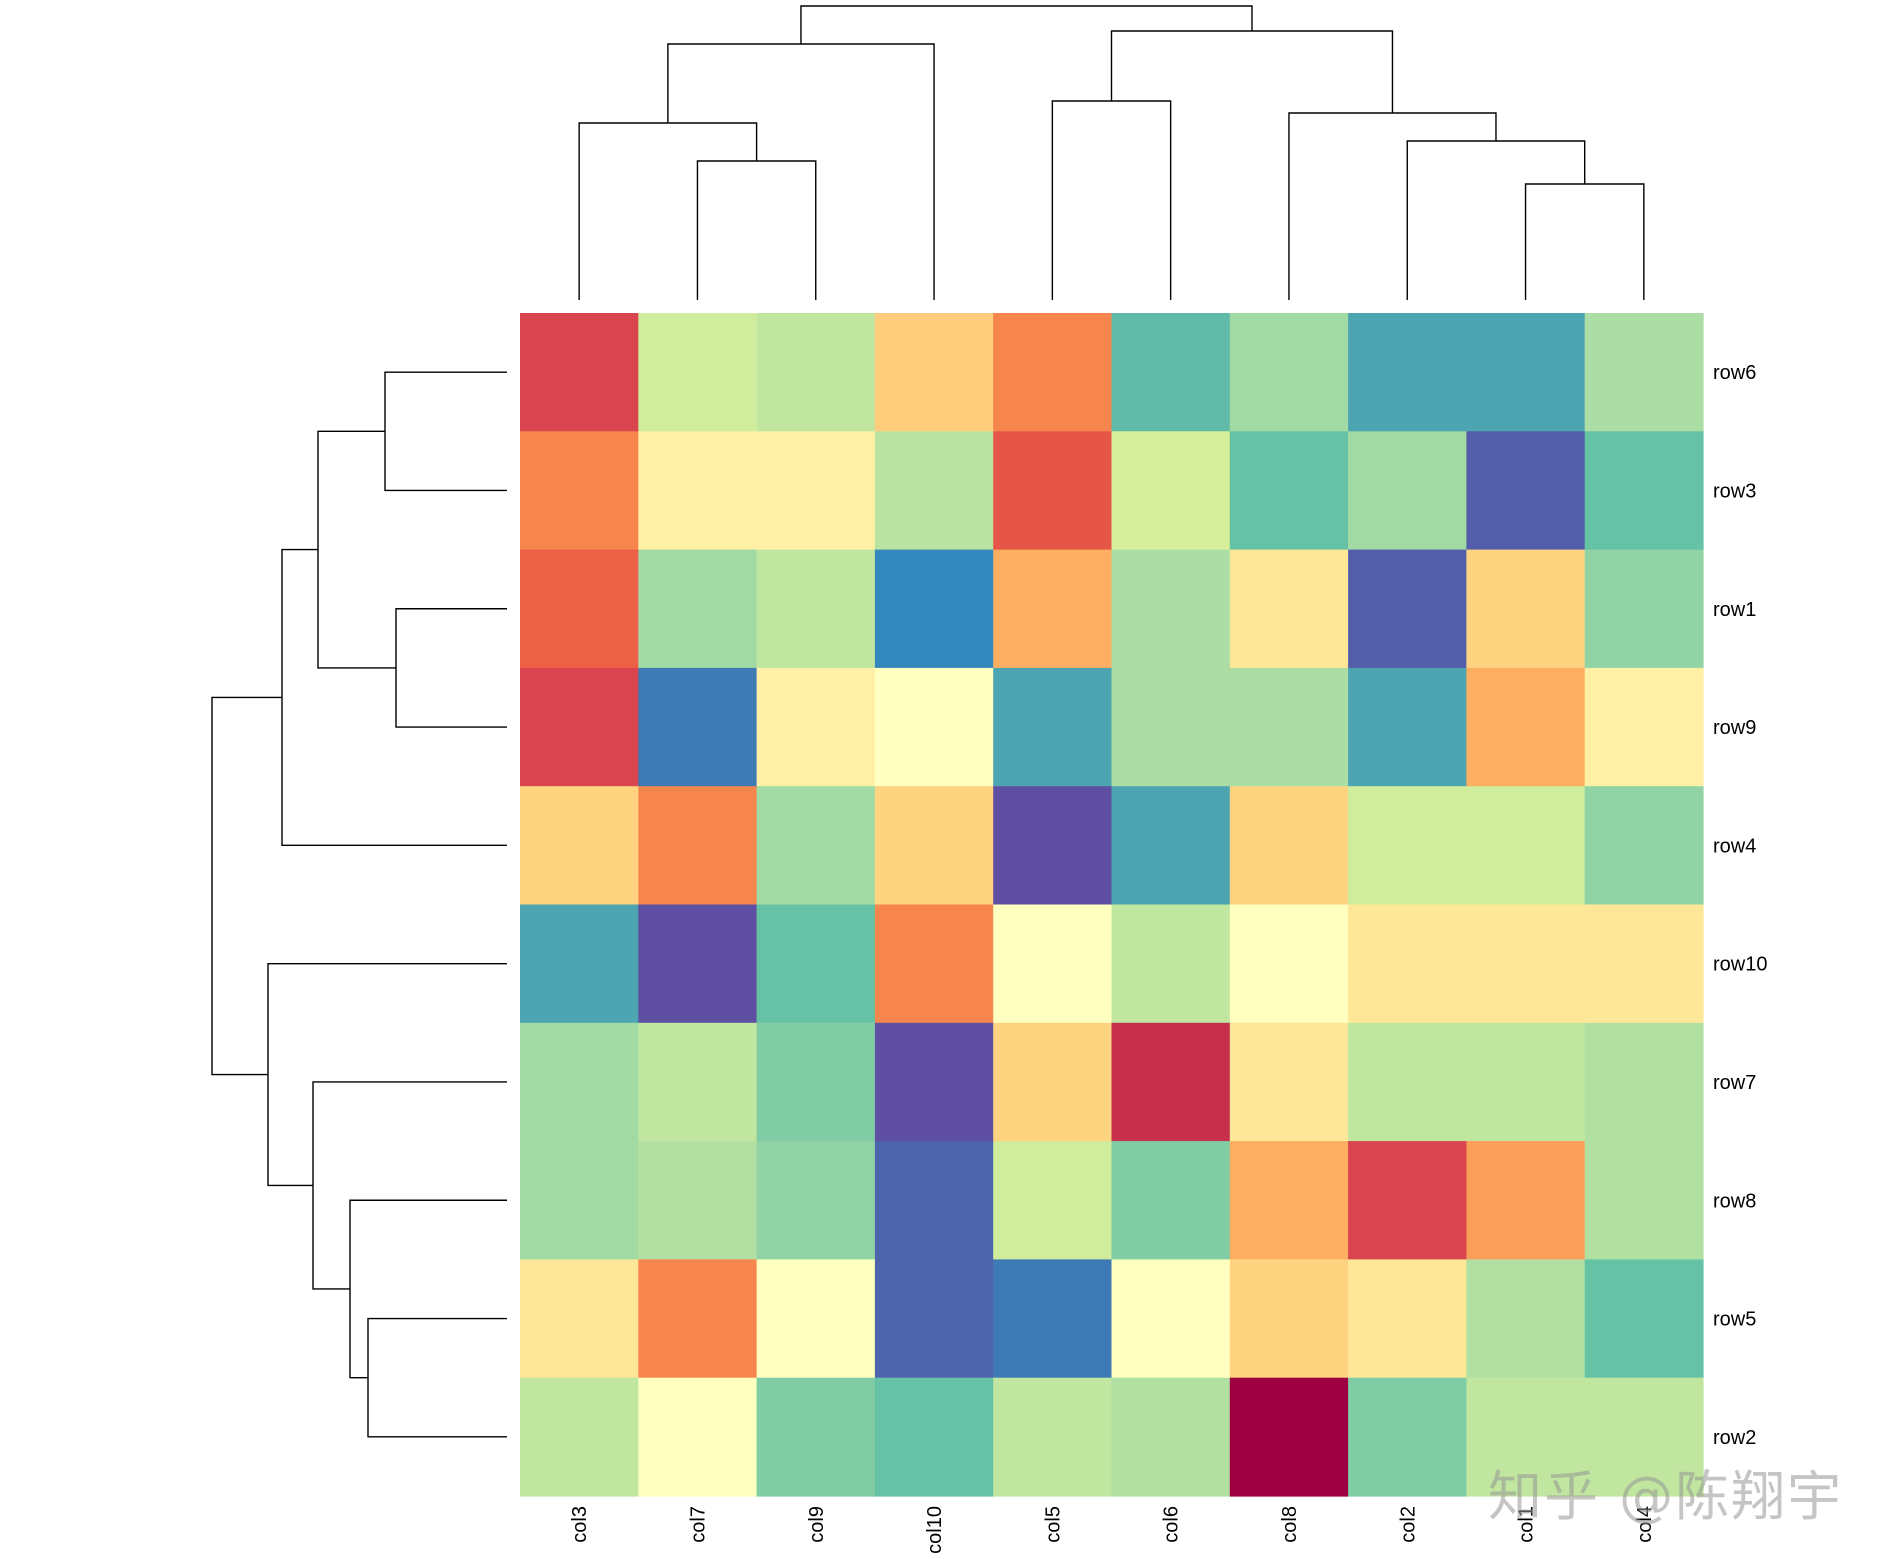 Image resolution: width=1891 pixels, height=1559 pixels. I want to click on heatmap-cell-row3-col8, so click(1289, 490).